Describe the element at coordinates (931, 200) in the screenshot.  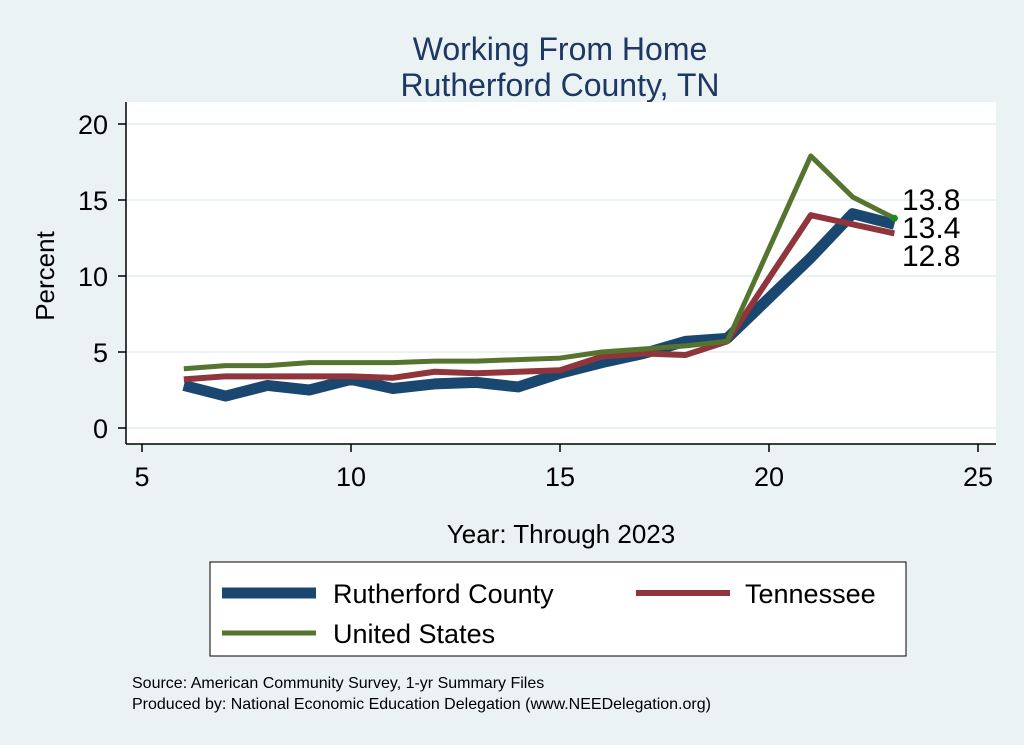
I see `end-value-label: 13.8` at that location.